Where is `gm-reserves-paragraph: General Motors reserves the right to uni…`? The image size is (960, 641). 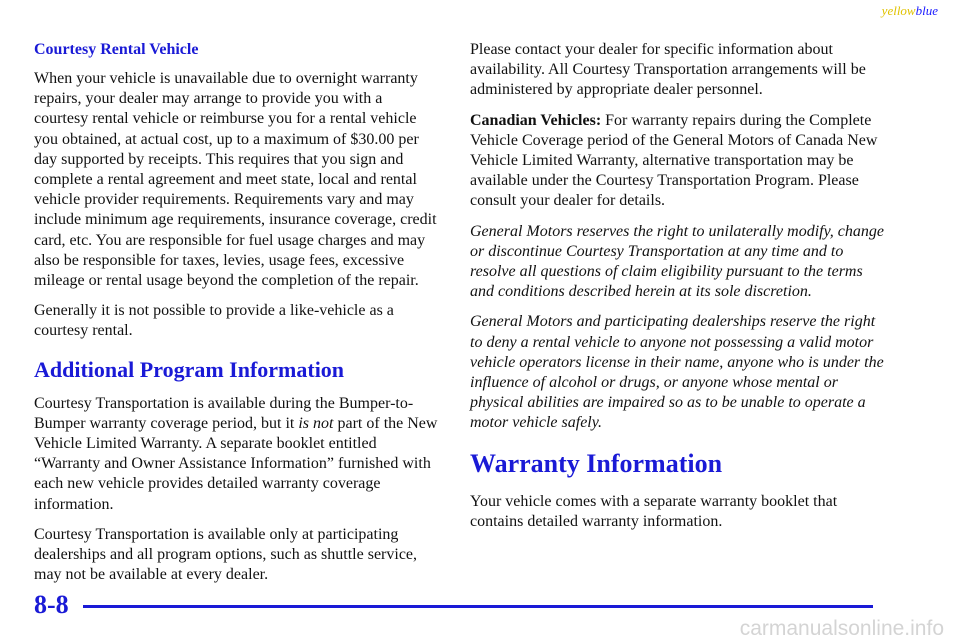 gm-reserves-paragraph: General Motors reserves the right to uni… is located at coordinates (677, 261).